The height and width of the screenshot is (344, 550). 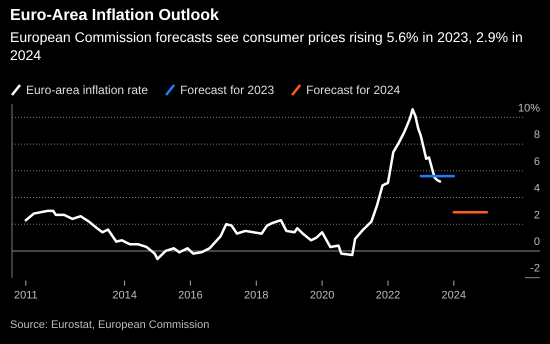 I want to click on x-tick-label: 2011, so click(x=26, y=296).